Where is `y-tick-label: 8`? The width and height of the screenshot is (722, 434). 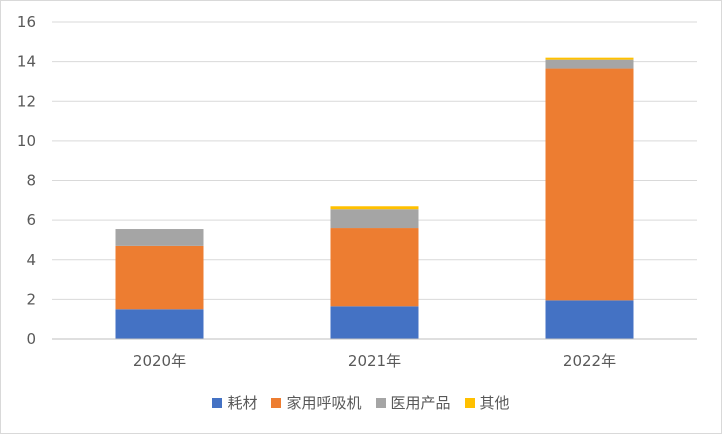 y-tick-label: 8 is located at coordinates (31, 181).